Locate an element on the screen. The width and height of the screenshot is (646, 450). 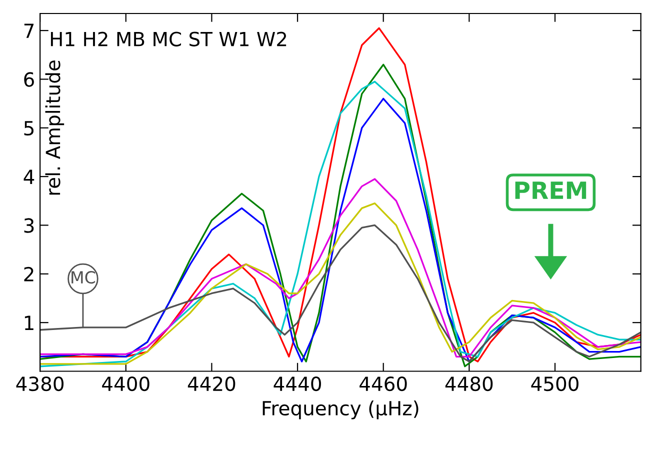
y-tick-label: 3 is located at coordinates (29, 225).